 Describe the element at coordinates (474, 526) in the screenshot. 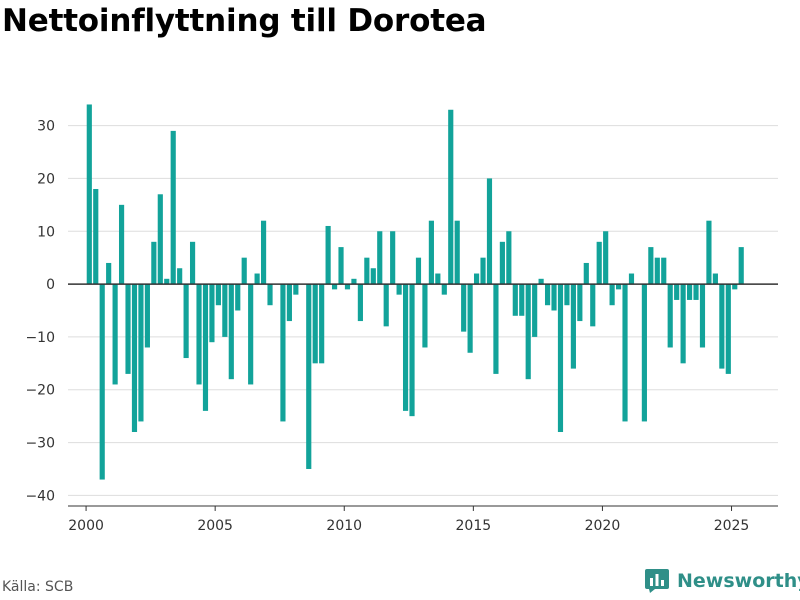

I see `x-tick-label: 2015` at that location.